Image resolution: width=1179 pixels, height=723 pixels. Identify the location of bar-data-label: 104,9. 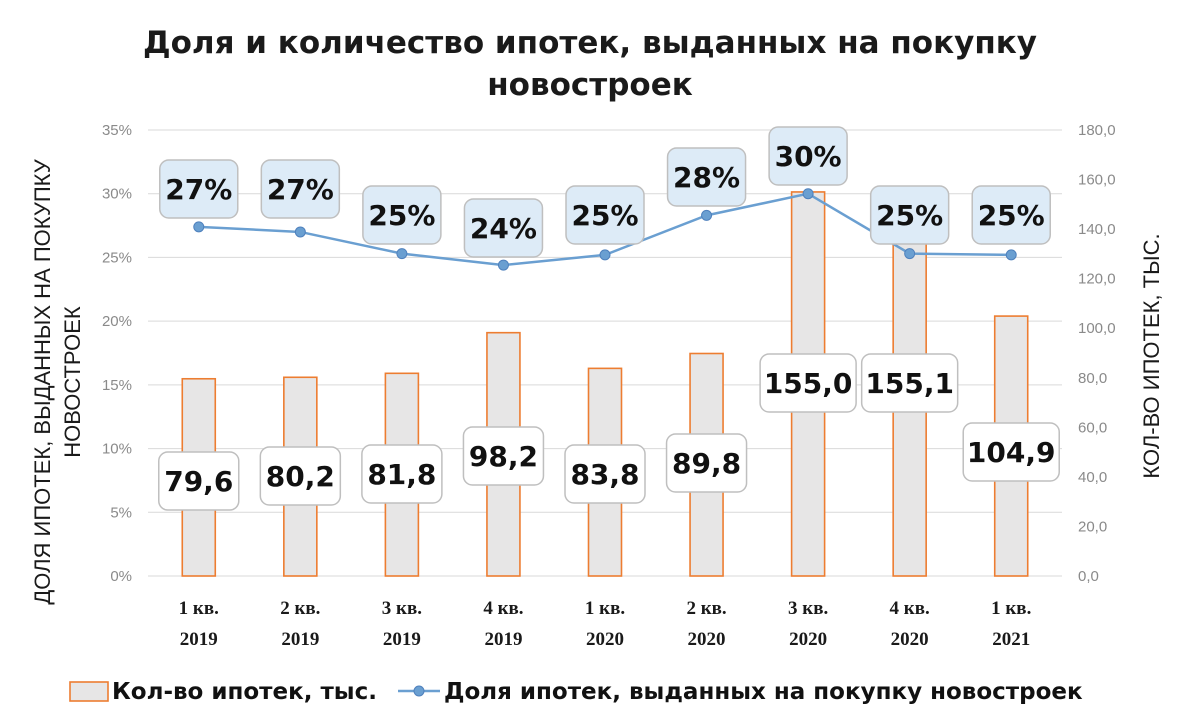
(1011, 452).